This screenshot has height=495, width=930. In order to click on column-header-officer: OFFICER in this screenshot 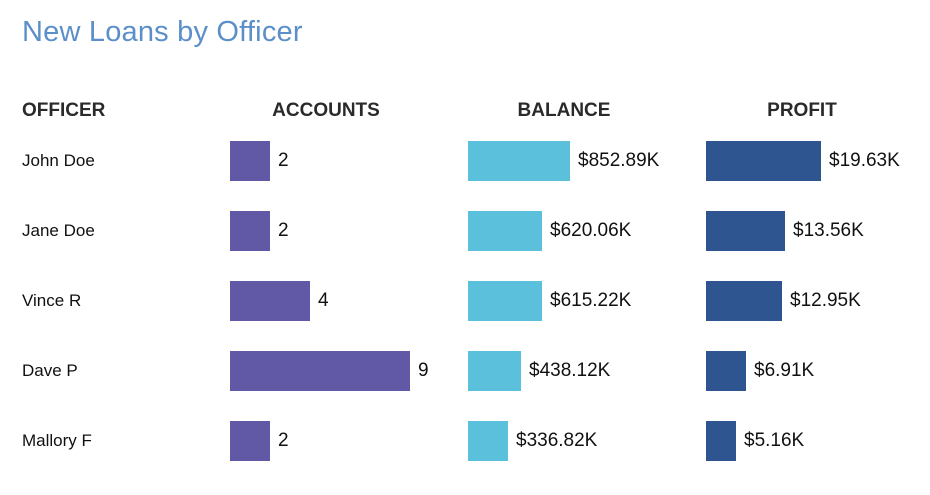, I will do `click(64, 110)`.